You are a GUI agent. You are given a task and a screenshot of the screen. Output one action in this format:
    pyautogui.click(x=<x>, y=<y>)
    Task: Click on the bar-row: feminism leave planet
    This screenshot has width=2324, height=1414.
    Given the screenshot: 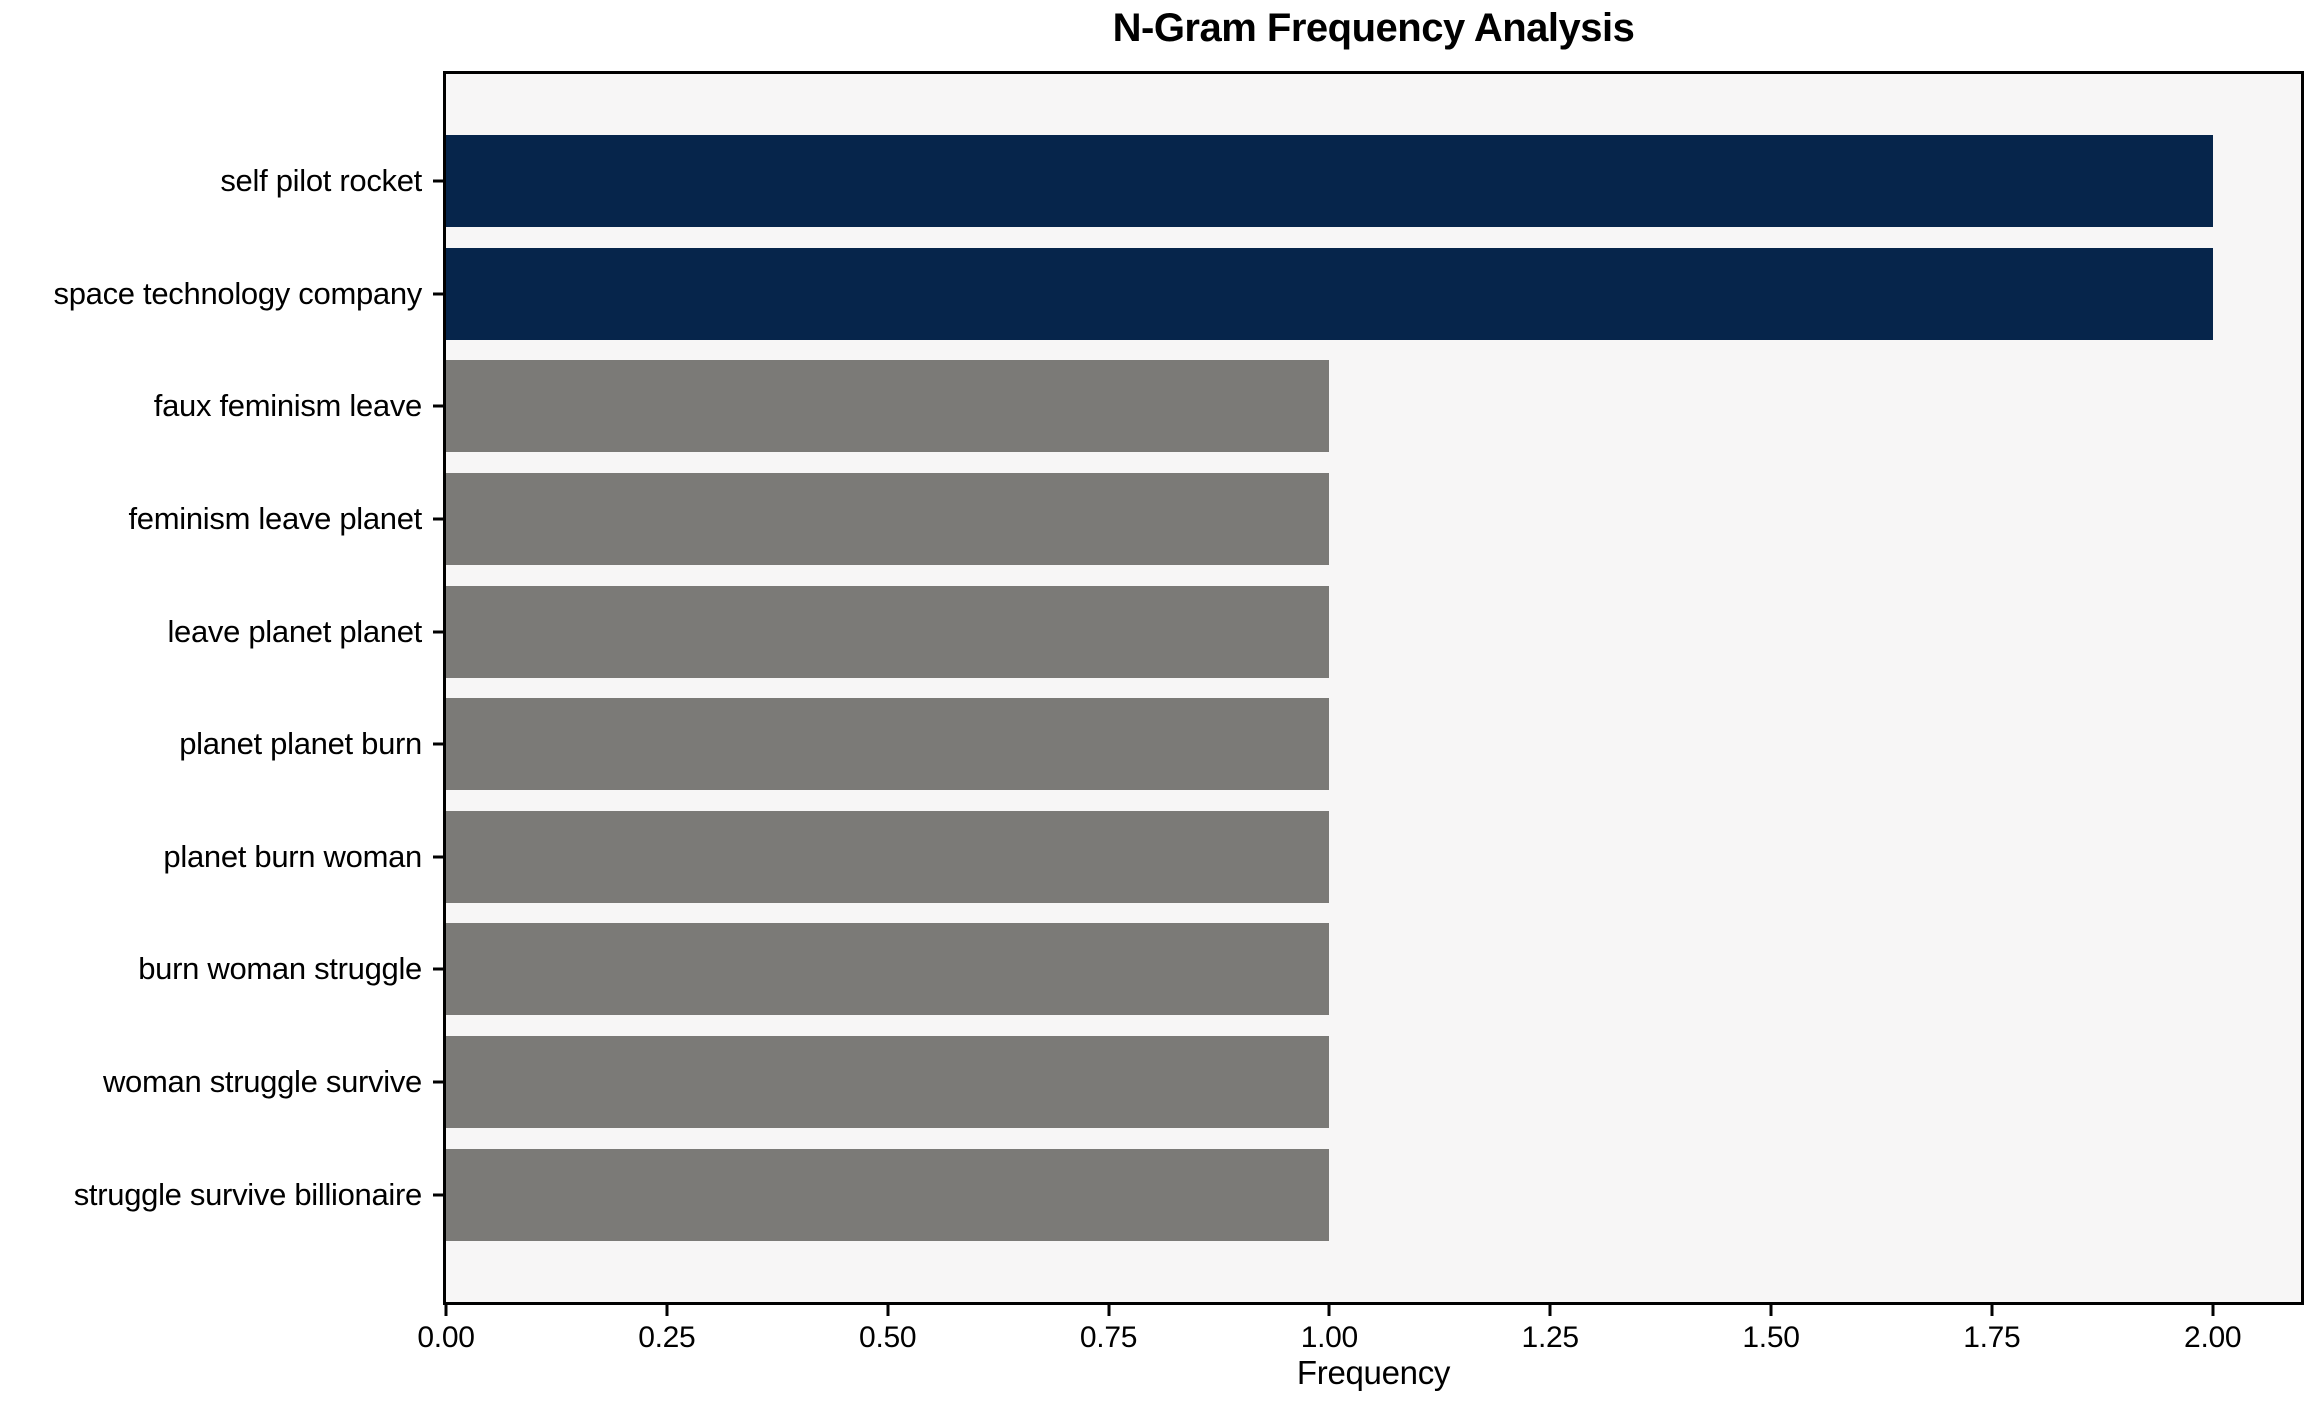 What is the action you would take?
    pyautogui.click(x=1214, y=519)
    